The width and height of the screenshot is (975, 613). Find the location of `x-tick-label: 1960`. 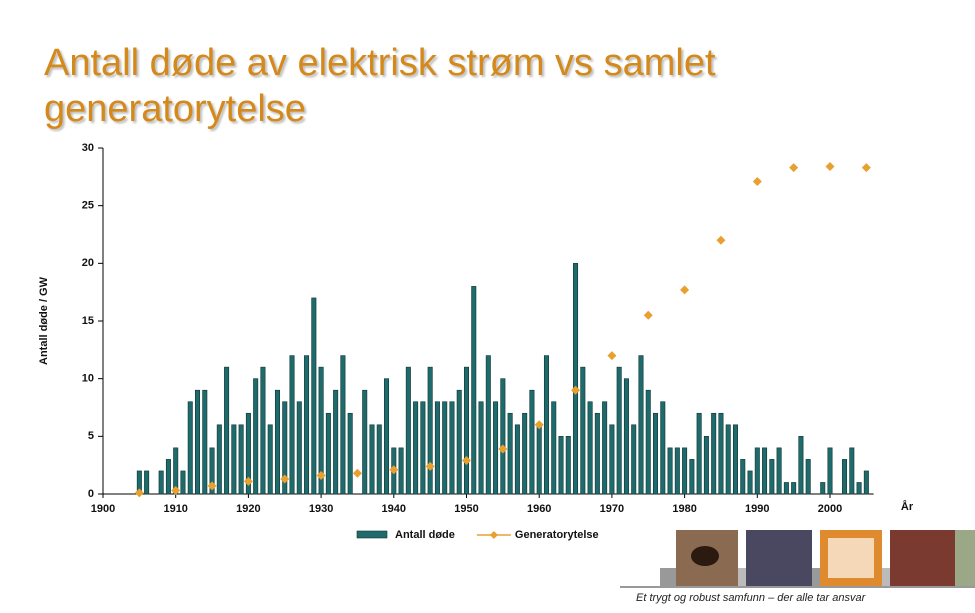

x-tick-label: 1960 is located at coordinates (539, 509).